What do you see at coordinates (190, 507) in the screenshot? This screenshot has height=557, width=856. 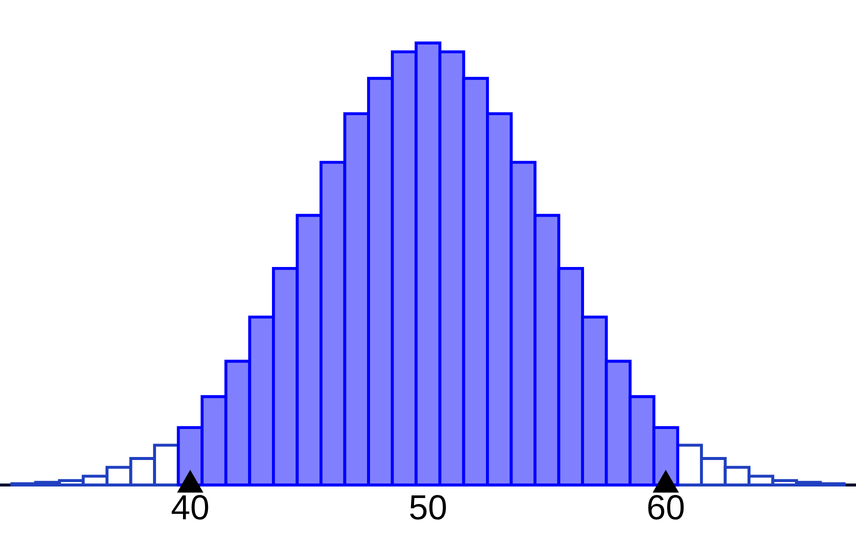 I see `x-tick-label: 40` at bounding box center [190, 507].